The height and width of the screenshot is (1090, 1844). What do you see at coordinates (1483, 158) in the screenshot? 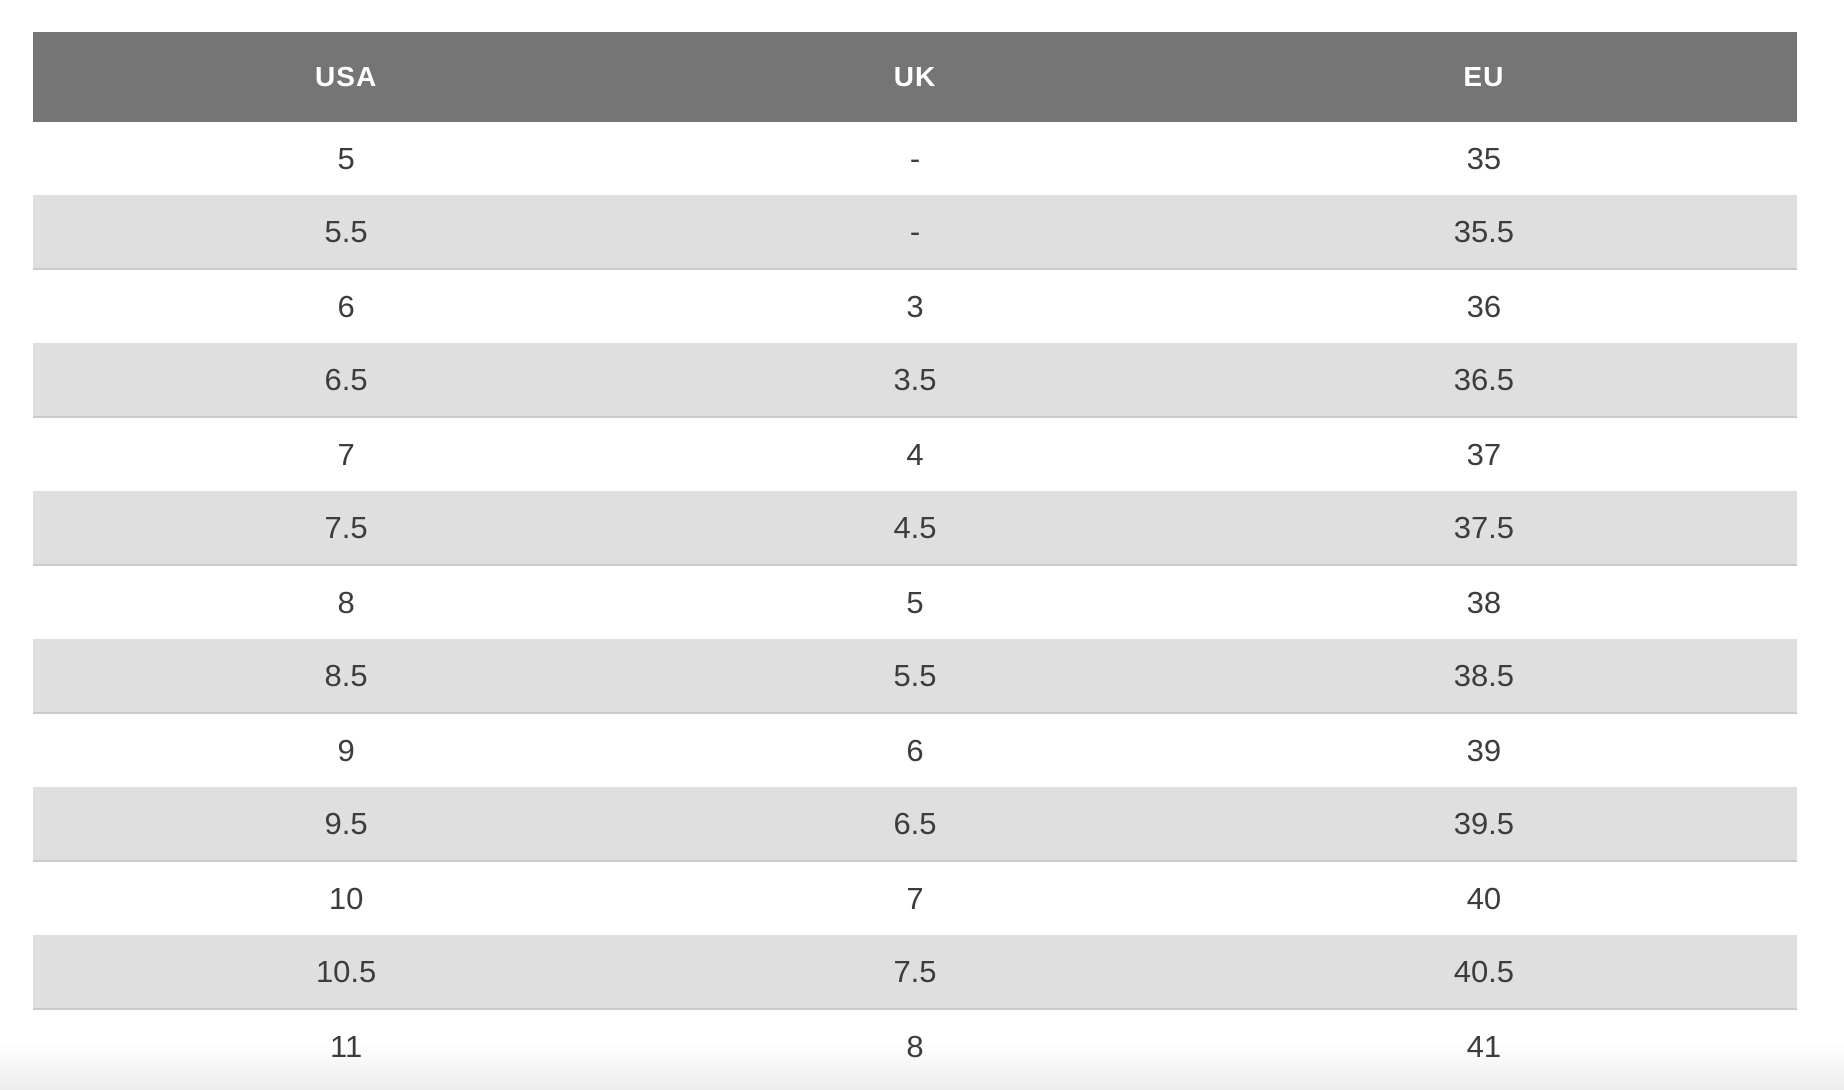
I see `cell-eu: 35` at bounding box center [1483, 158].